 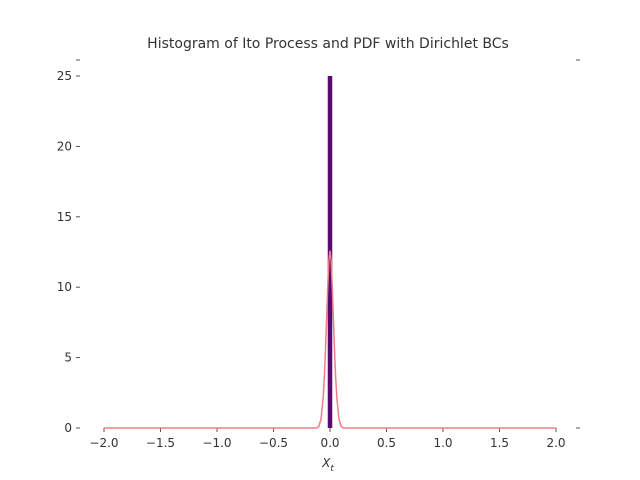 I want to click on x-tick-label: −1.0, so click(x=216, y=443).